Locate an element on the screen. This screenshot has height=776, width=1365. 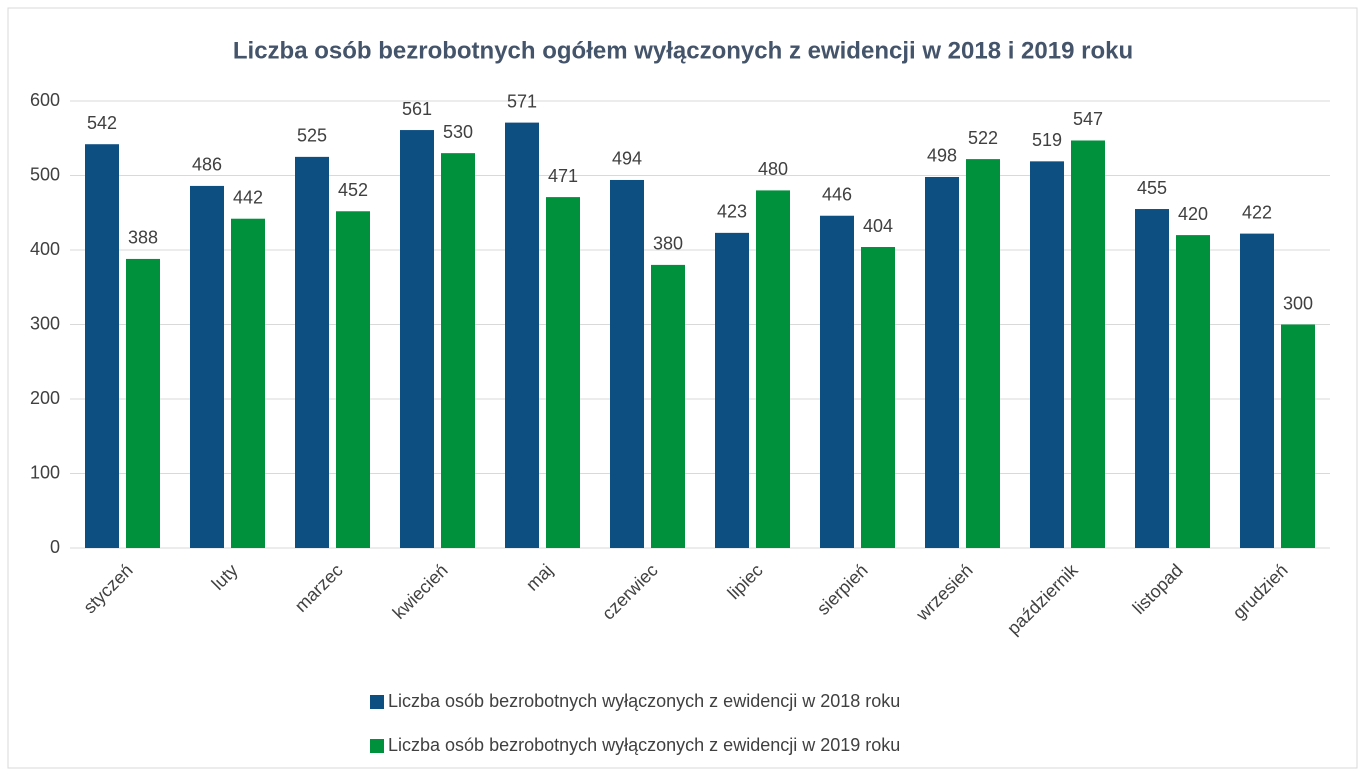
data-label: 571 is located at coordinates (522, 101).